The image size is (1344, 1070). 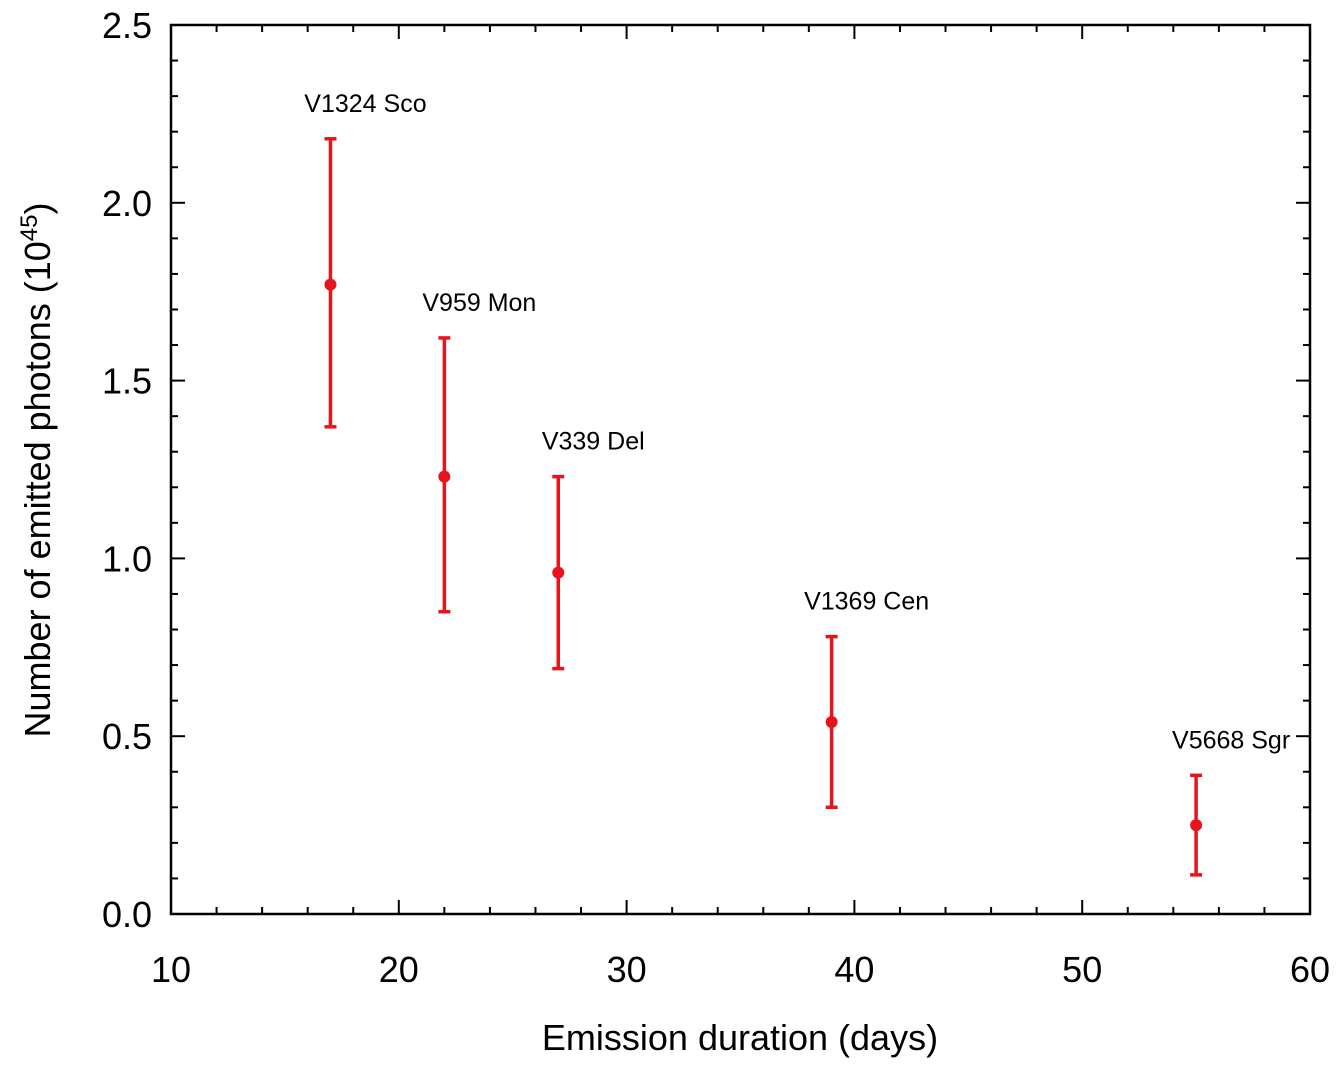 I want to click on y-axis-title-main: Number of emitted photons (10, so click(x=37, y=489).